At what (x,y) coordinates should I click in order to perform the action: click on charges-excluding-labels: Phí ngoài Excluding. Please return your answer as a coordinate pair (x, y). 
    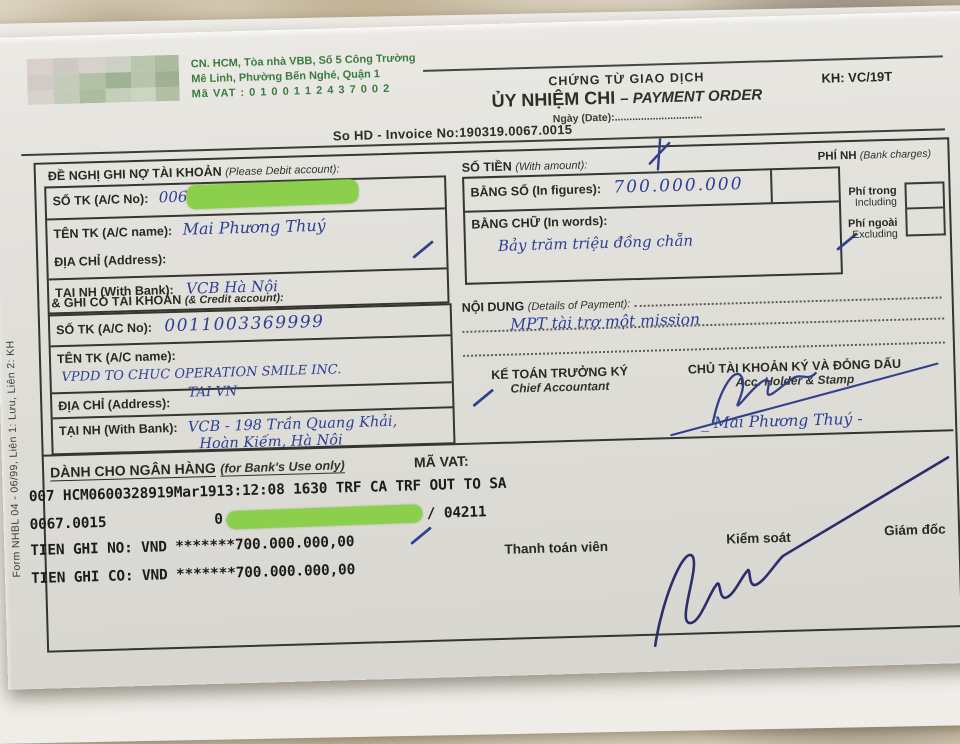
    Looking at the image, I should click on (865, 229).